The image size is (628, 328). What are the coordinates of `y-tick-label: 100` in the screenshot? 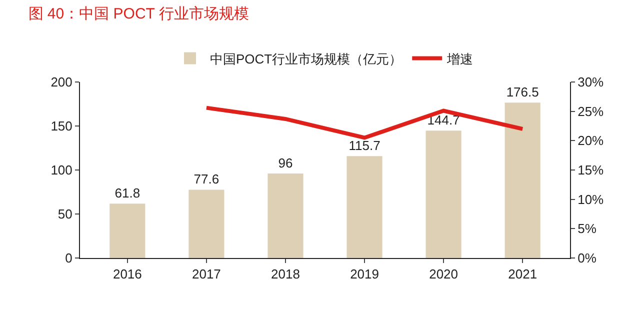 It's located at (61, 170).